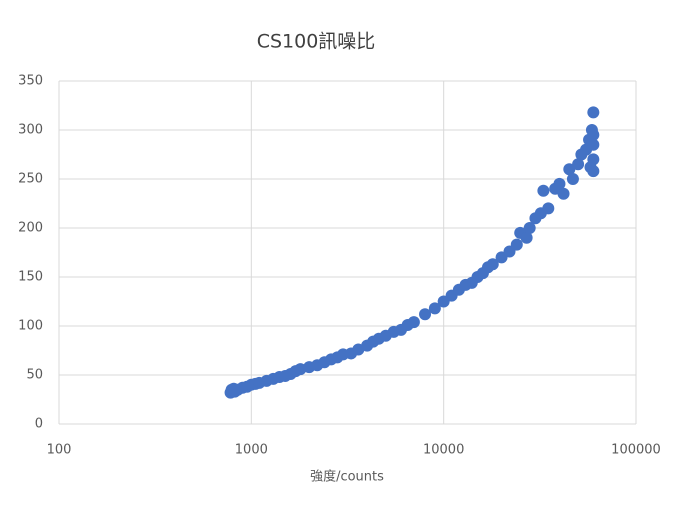 Image resolution: width=687 pixels, height=516 pixels. Describe the element at coordinates (443, 450) in the screenshot. I see `x-tick-label: 10000` at that location.